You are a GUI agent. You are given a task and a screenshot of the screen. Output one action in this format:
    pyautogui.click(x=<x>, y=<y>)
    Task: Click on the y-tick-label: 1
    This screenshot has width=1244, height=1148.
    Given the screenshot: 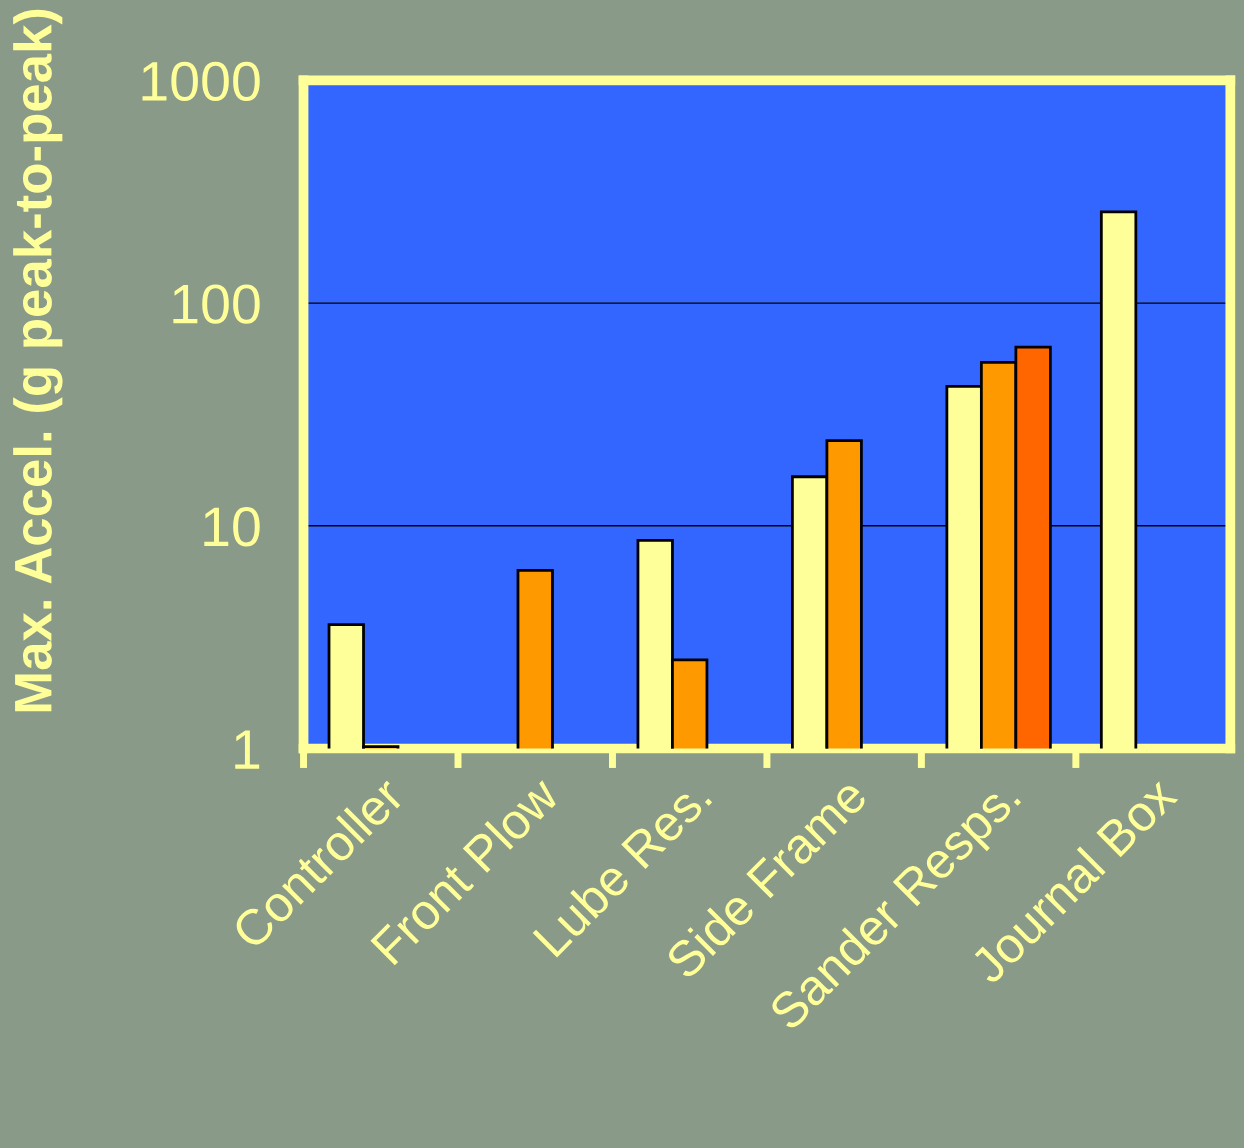 What is the action you would take?
    pyautogui.click(x=247, y=749)
    